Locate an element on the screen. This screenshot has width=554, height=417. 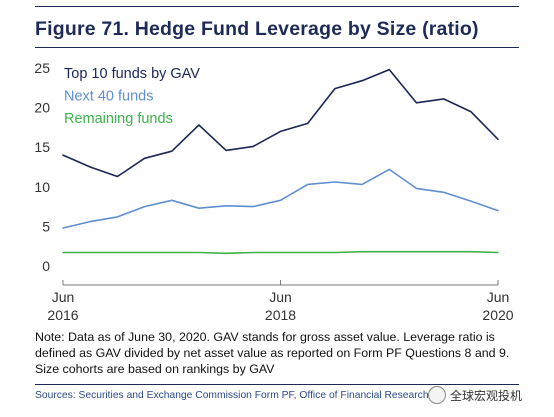
legend-entry: Top 10 funds by GAV is located at coordinates (132, 74).